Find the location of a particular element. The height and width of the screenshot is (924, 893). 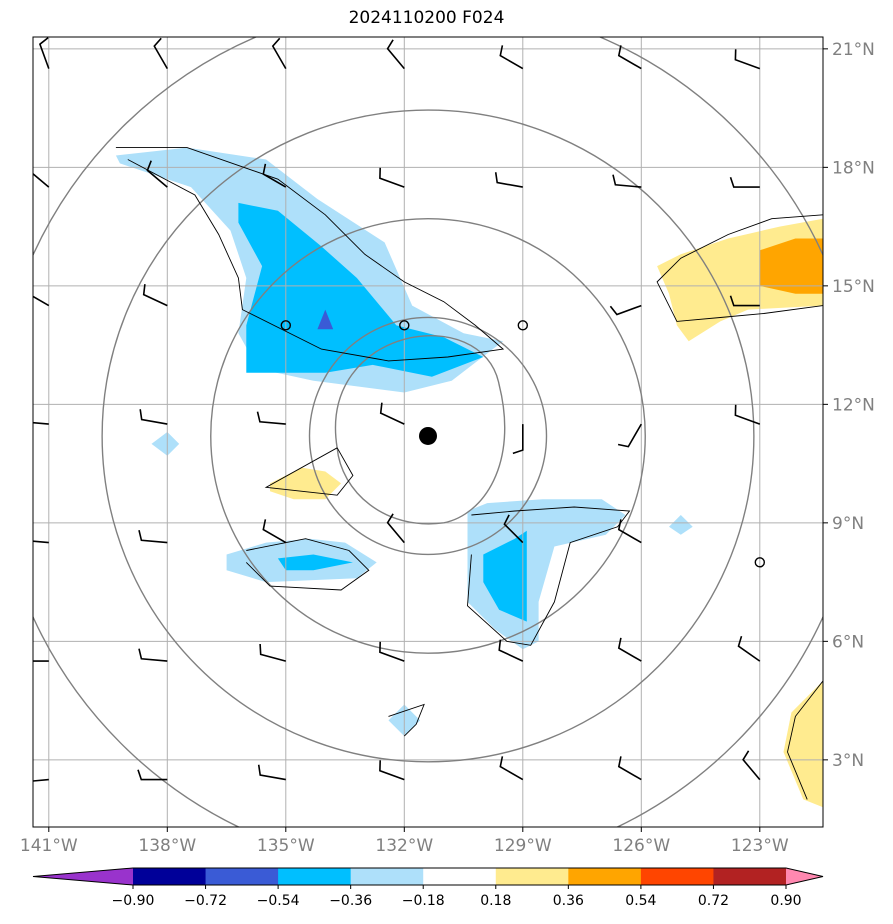

chart-title: 2024110200 F024 is located at coordinates (426, 18).